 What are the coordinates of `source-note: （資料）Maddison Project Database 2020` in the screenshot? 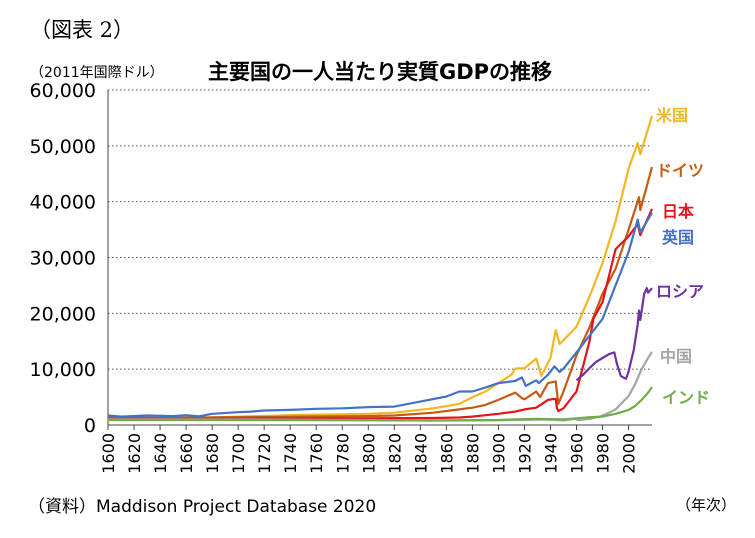 It's located at (202, 507).